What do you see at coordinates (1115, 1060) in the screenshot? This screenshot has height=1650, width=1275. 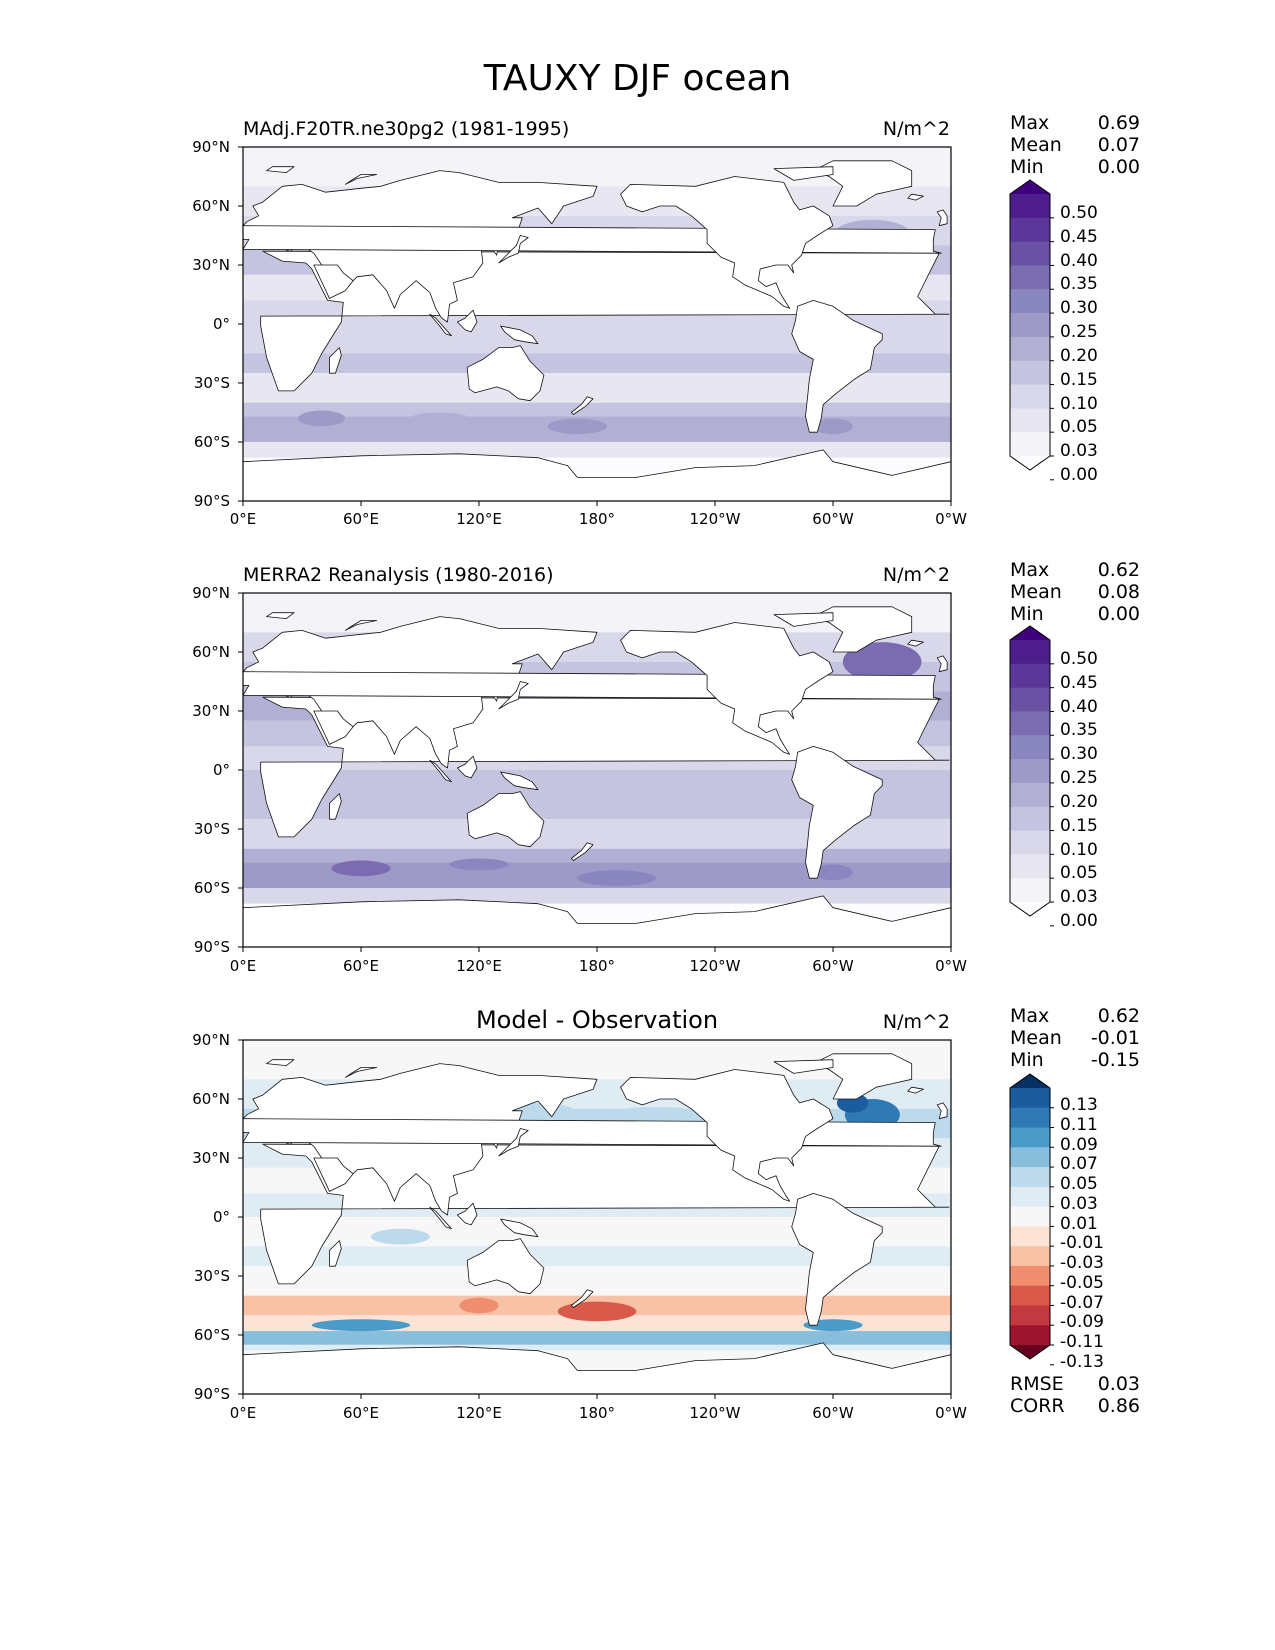 I see `stat-value: -0.15` at bounding box center [1115, 1060].